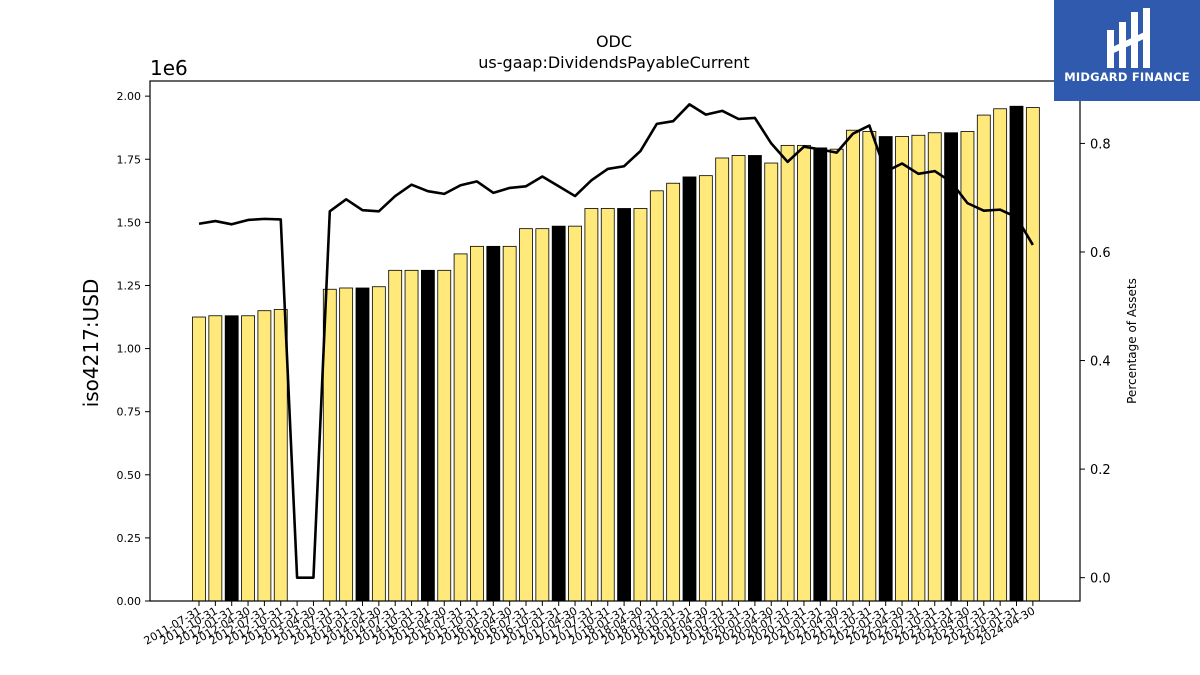 The image size is (1200, 675). Describe the element at coordinates (169, 68) in the screenshot. I see `y-scale-label: 1e6` at that location.